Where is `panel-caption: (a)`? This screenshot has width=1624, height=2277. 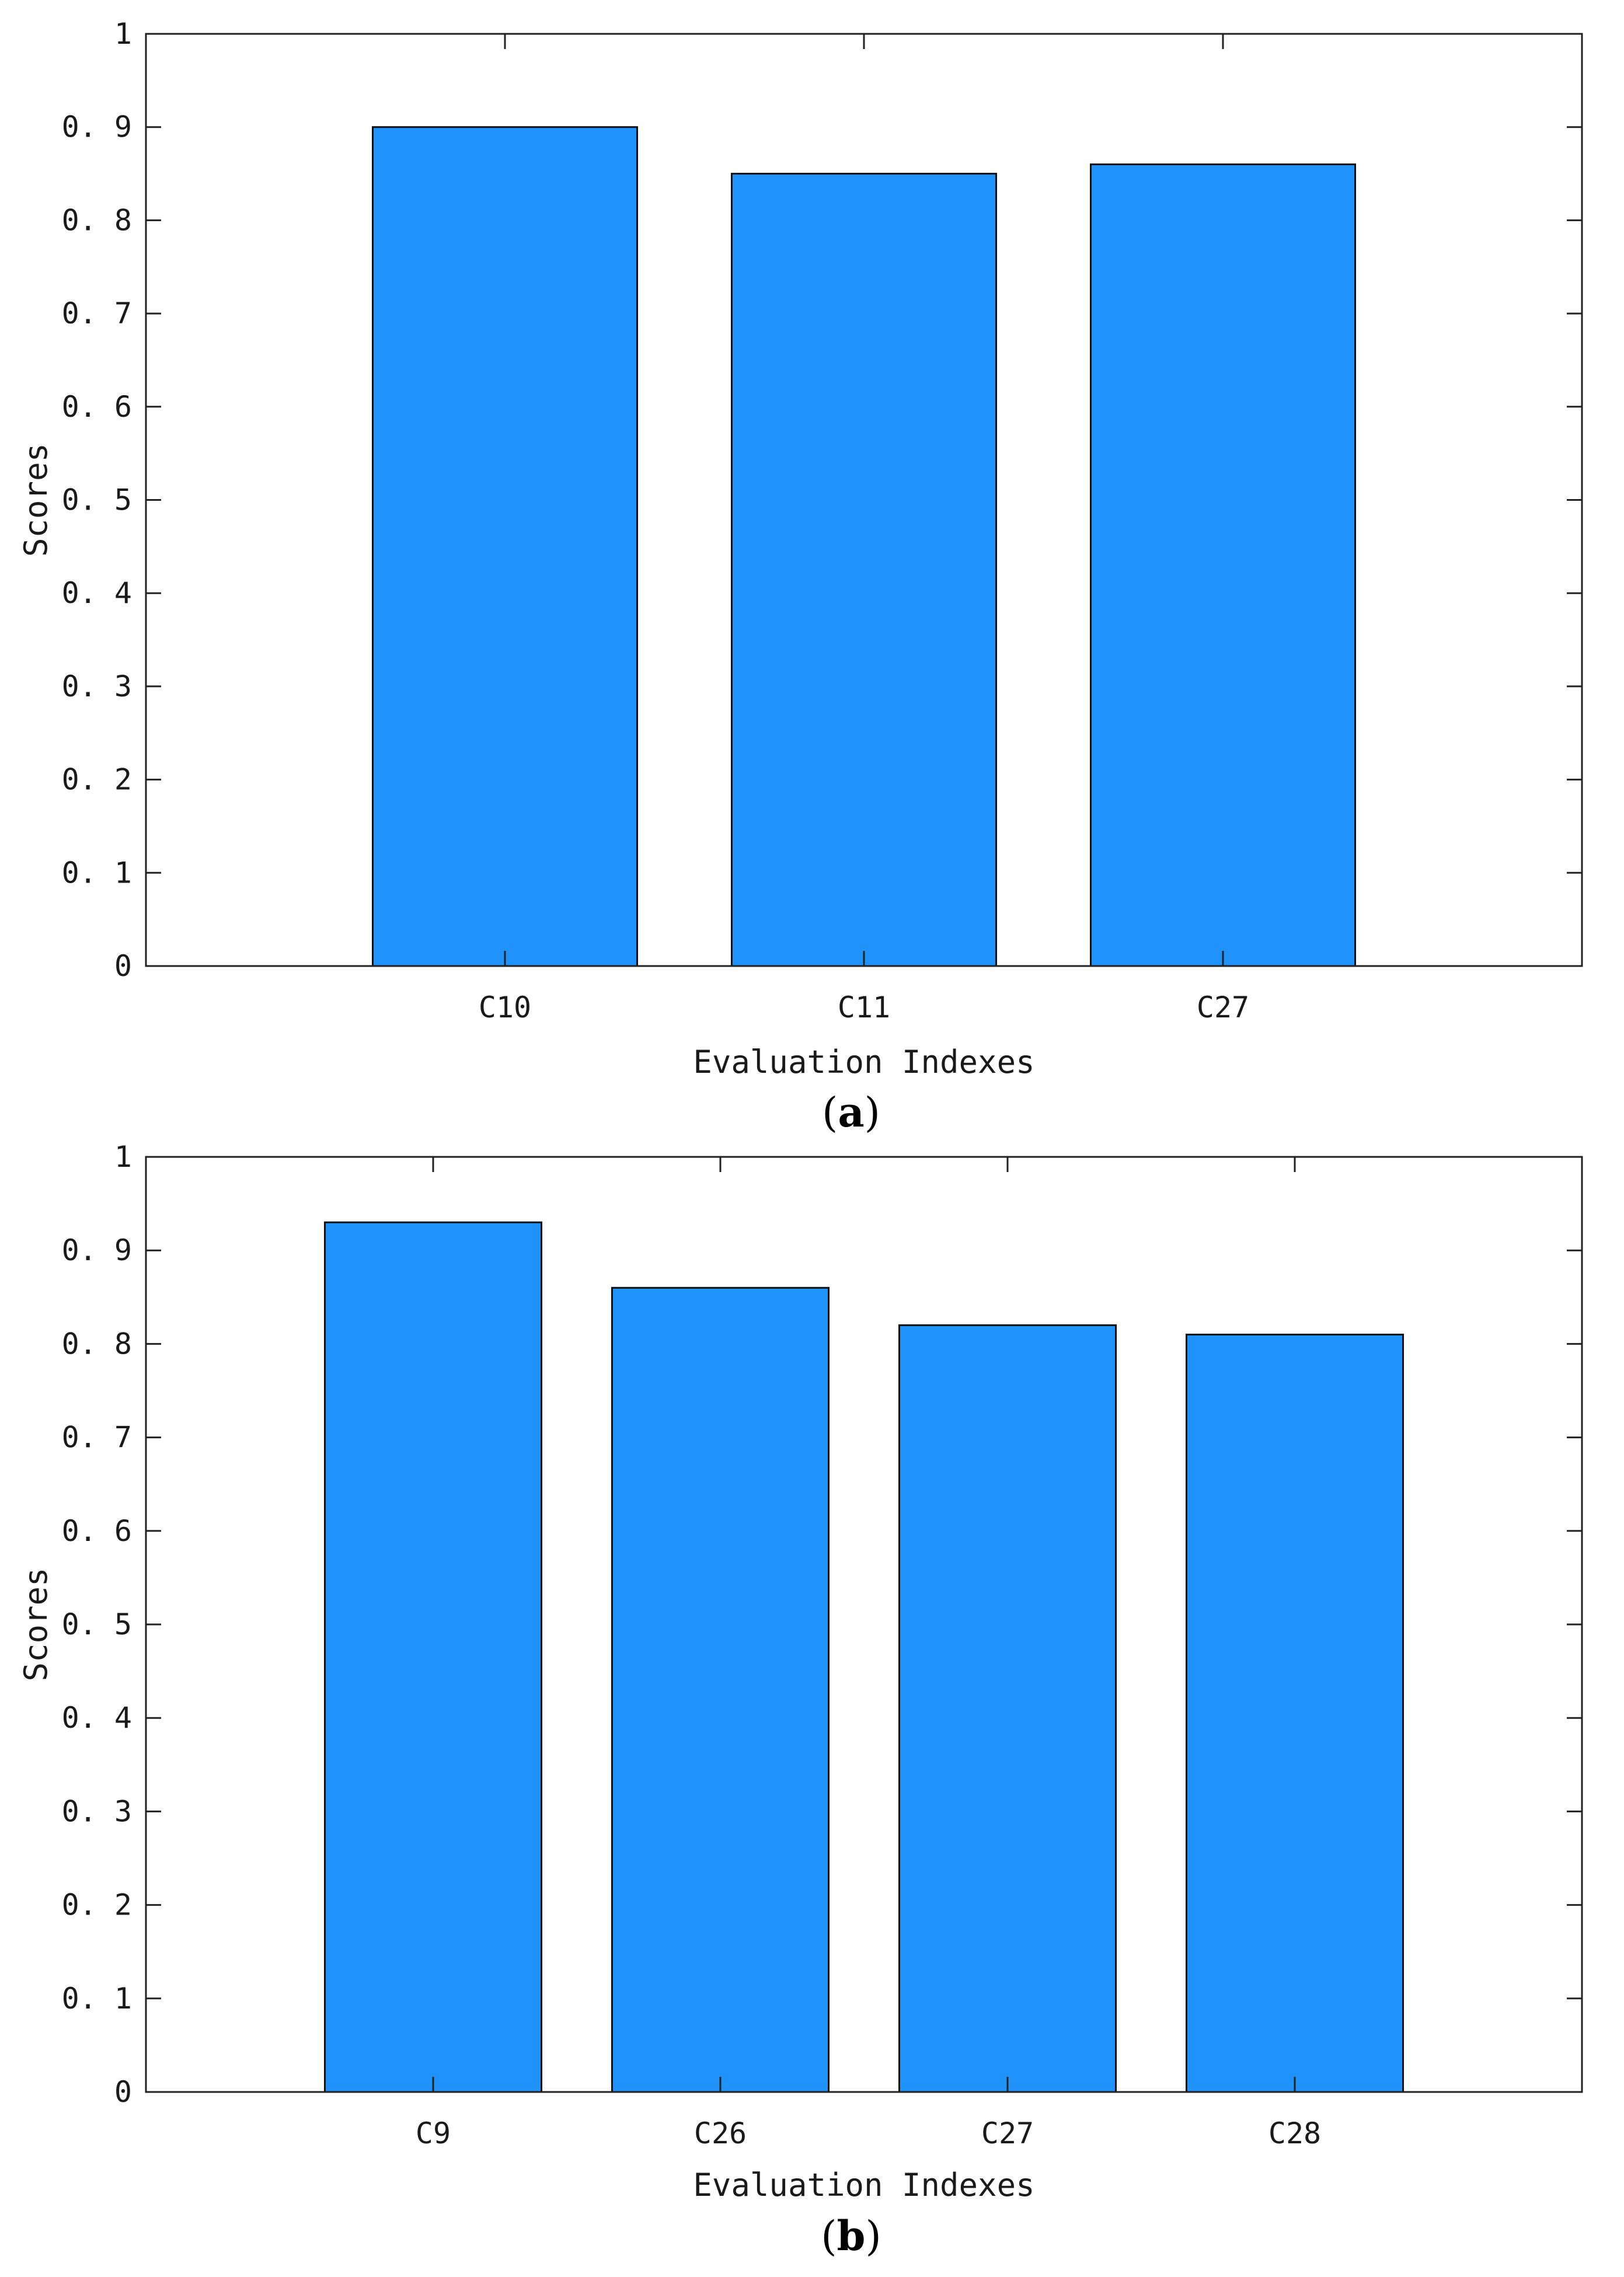 panel-caption: (a) is located at coordinates (851, 1112).